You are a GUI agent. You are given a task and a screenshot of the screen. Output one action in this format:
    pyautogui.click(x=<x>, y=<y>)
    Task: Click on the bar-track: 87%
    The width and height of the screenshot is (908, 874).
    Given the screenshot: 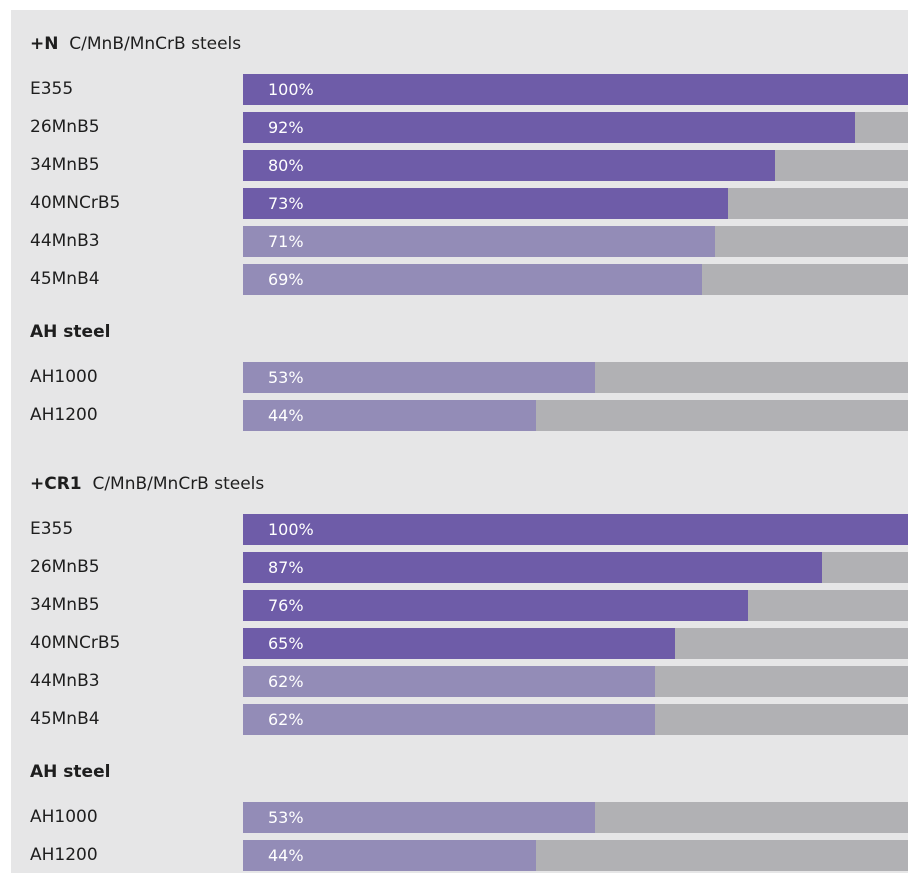 What is the action you would take?
    pyautogui.click(x=575, y=567)
    